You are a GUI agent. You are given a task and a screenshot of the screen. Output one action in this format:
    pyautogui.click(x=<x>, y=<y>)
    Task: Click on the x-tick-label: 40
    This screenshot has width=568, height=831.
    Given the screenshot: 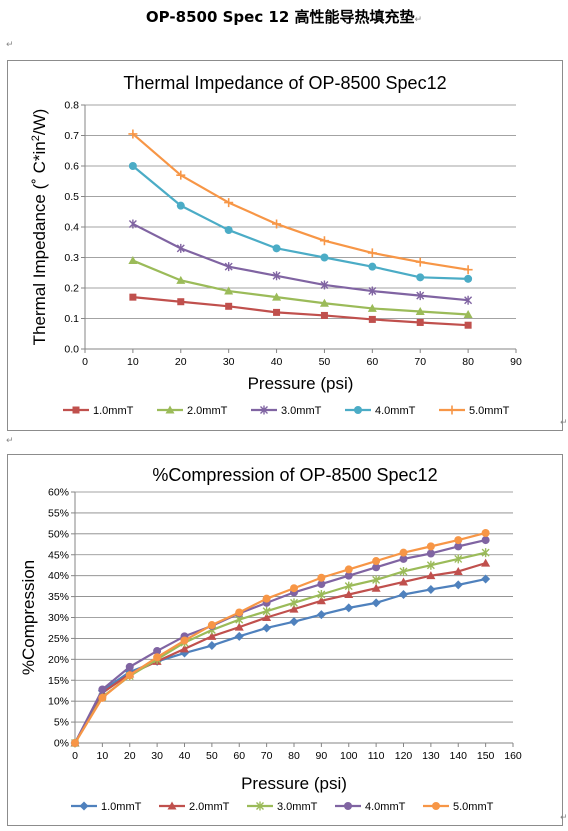 What is the action you would take?
    pyautogui.click(x=277, y=362)
    